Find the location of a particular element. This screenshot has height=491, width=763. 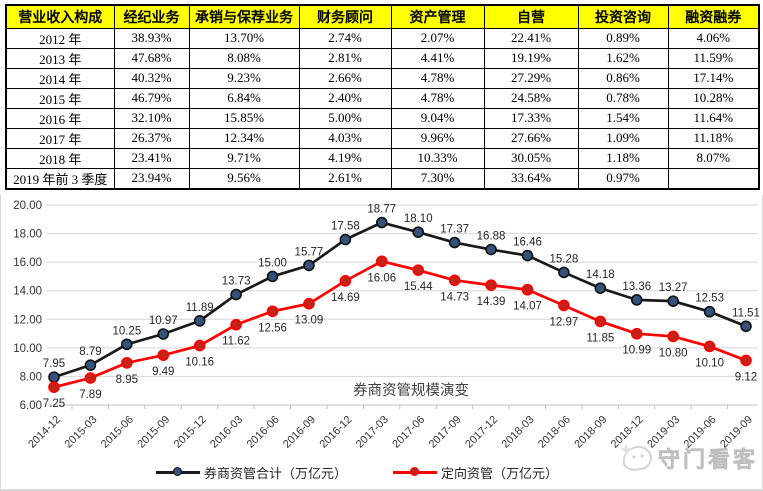

series-1-data-label: 11.85 is located at coordinates (600, 338).